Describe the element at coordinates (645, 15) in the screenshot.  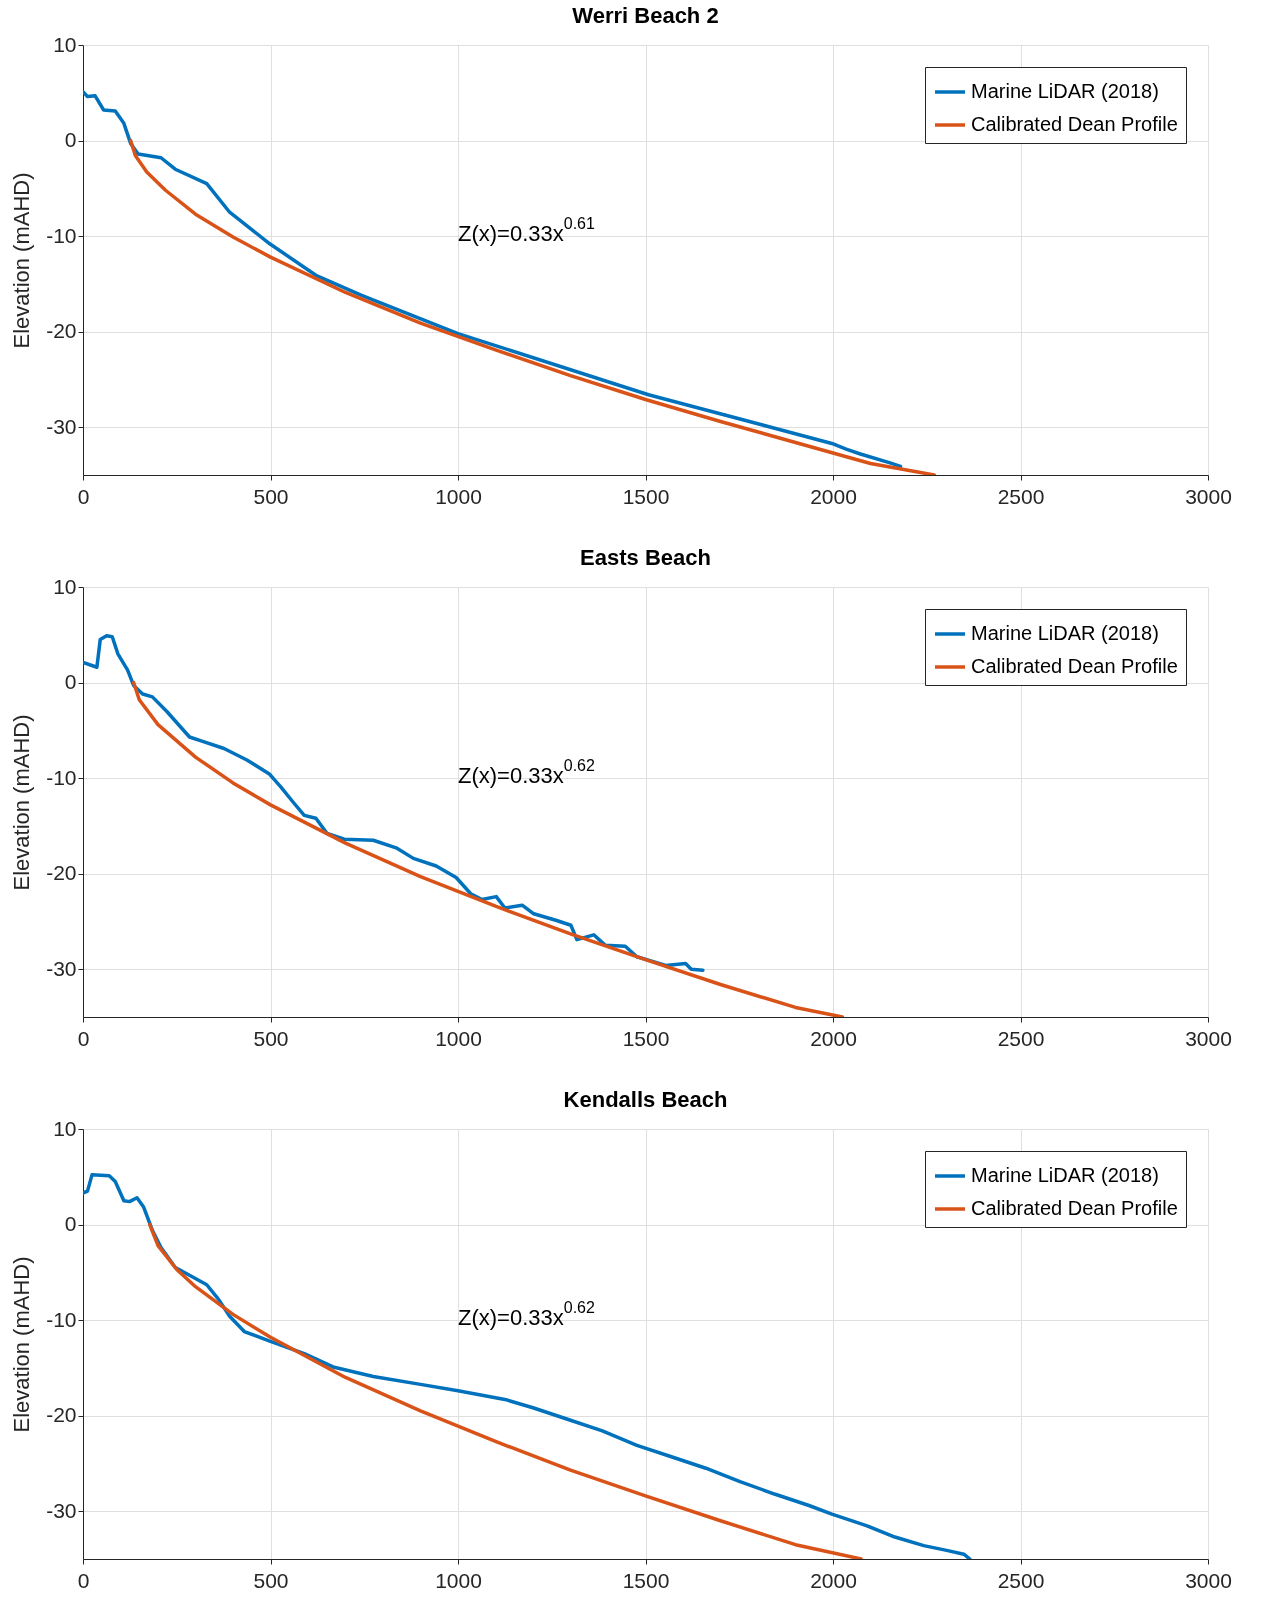
I see `chart-title: Werri Beach 2` at that location.